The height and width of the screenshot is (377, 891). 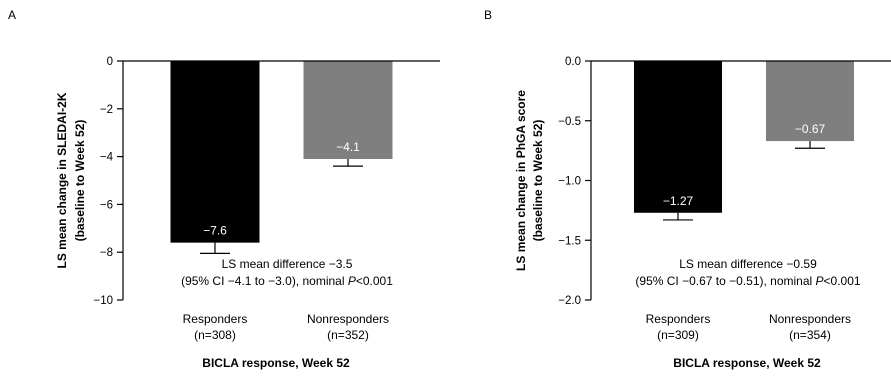 I want to click on annotation-p-b: P, so click(x=820, y=281).